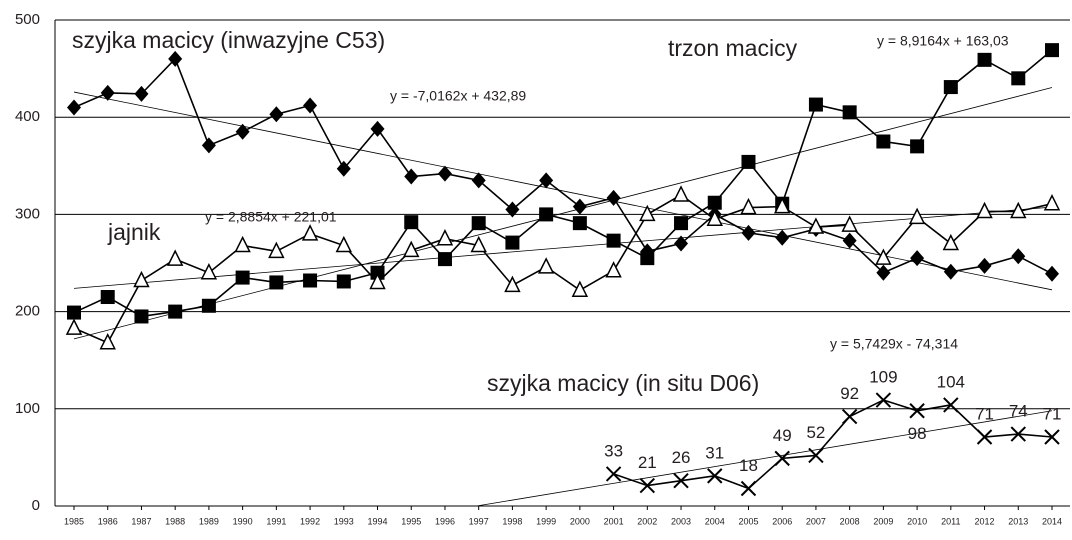  What do you see at coordinates (27, 19) in the screenshot?
I see `y-tick-label: 500` at bounding box center [27, 19].